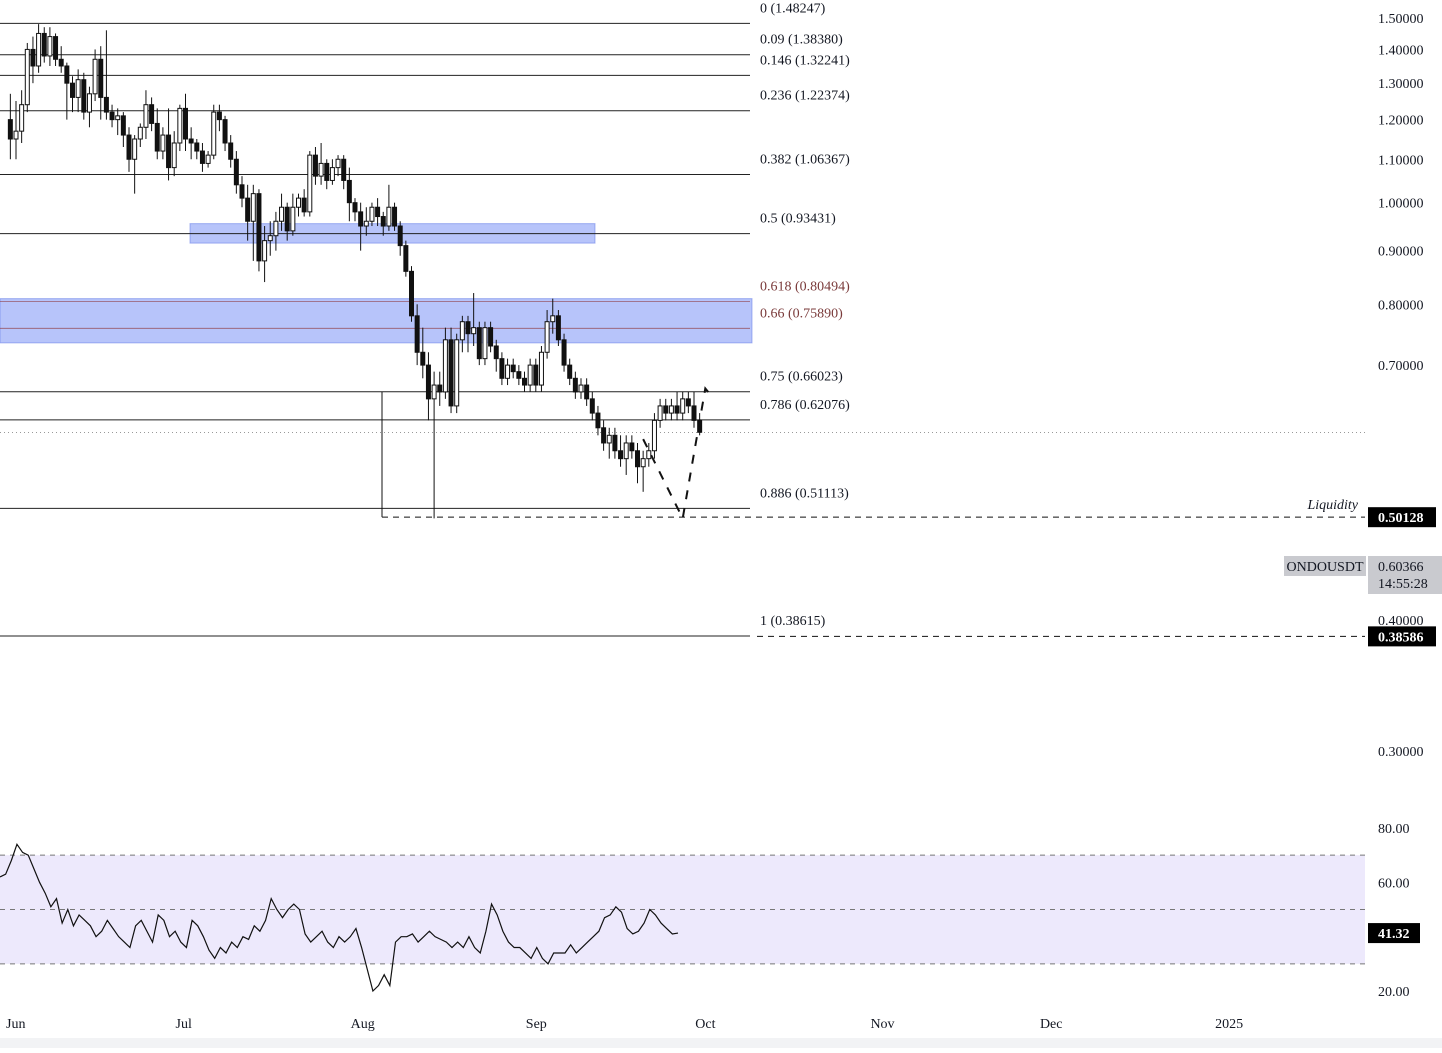  Describe the element at coordinates (801, 40) in the screenshot. I see `fib-label: 0.09 (1.38380)` at that location.